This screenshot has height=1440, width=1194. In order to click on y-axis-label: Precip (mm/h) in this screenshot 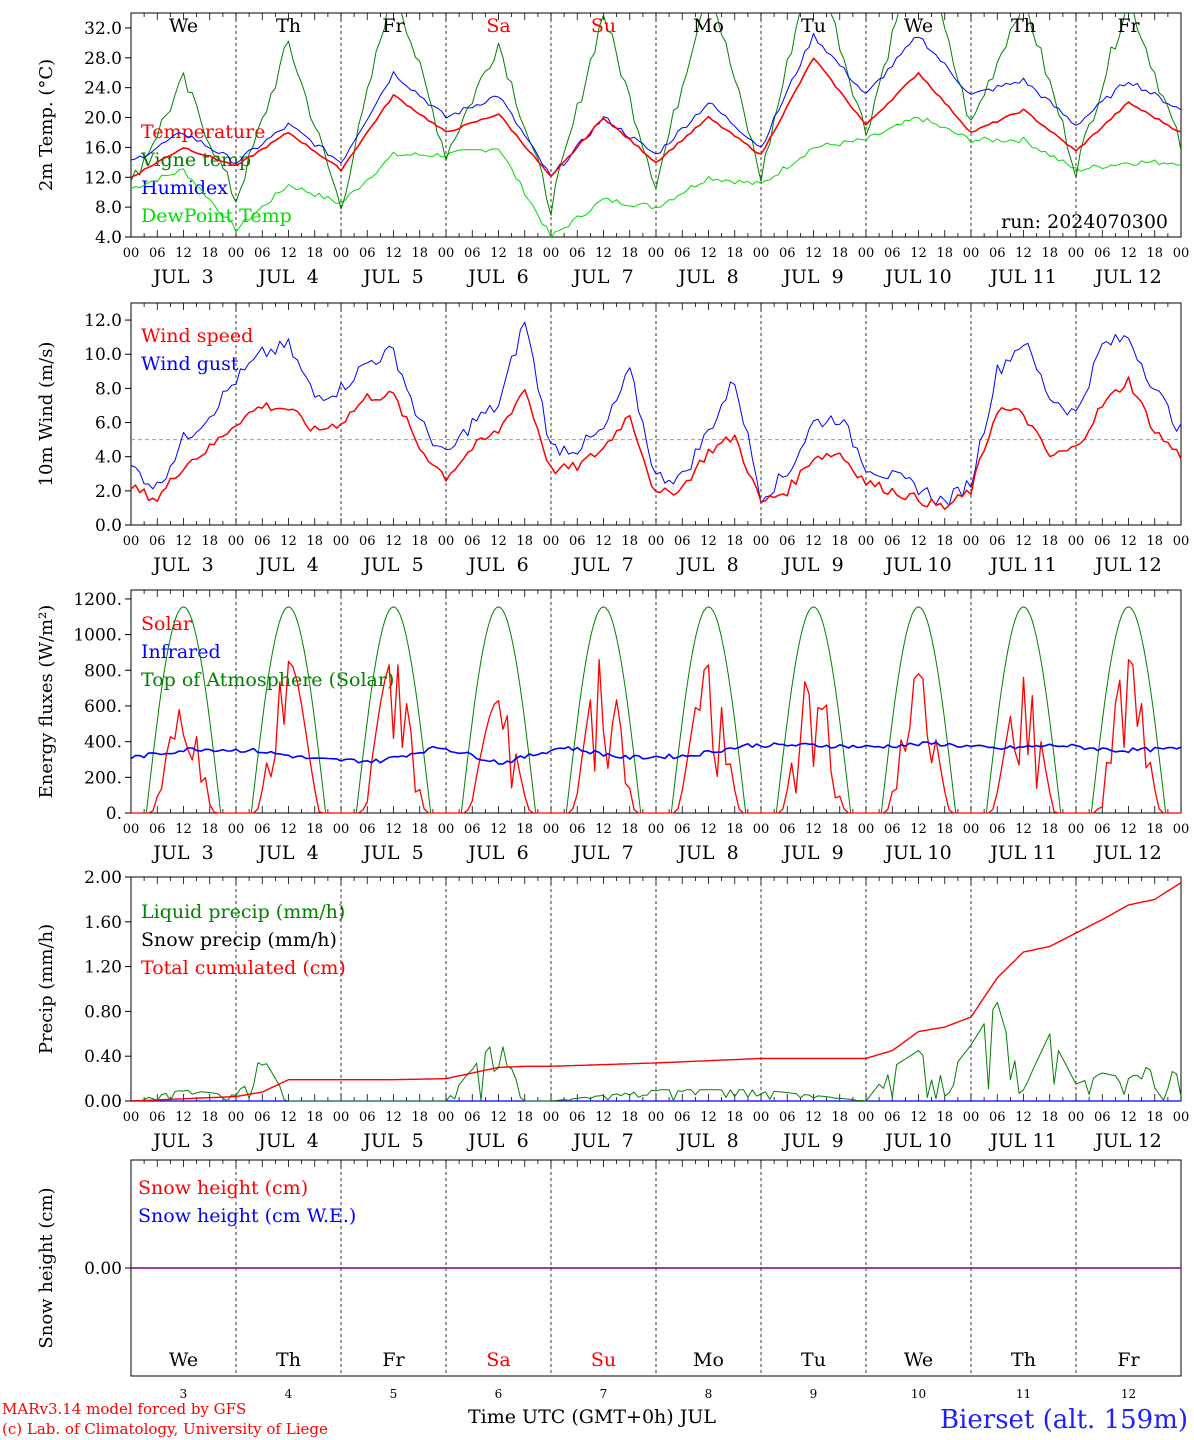, I will do `click(46, 989)`.